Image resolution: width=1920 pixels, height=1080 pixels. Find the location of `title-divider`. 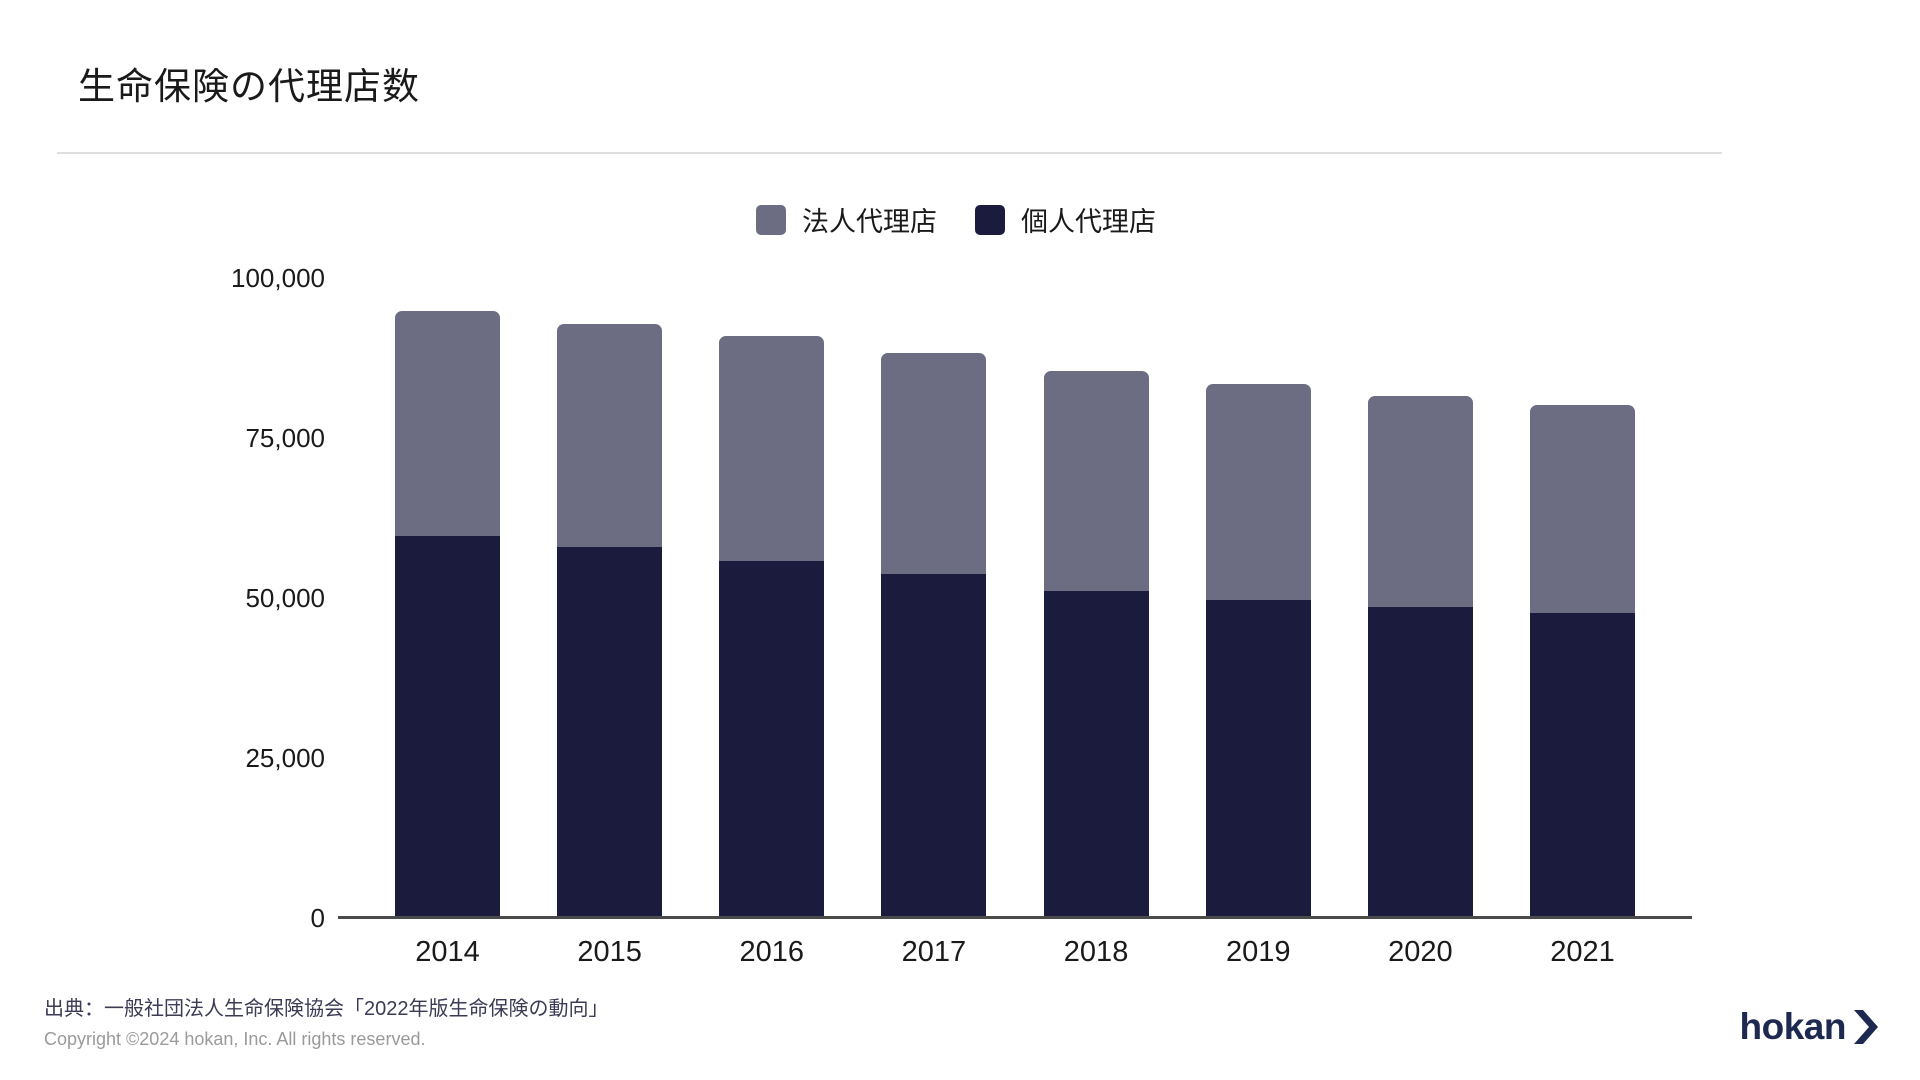

title-divider is located at coordinates (889, 153).